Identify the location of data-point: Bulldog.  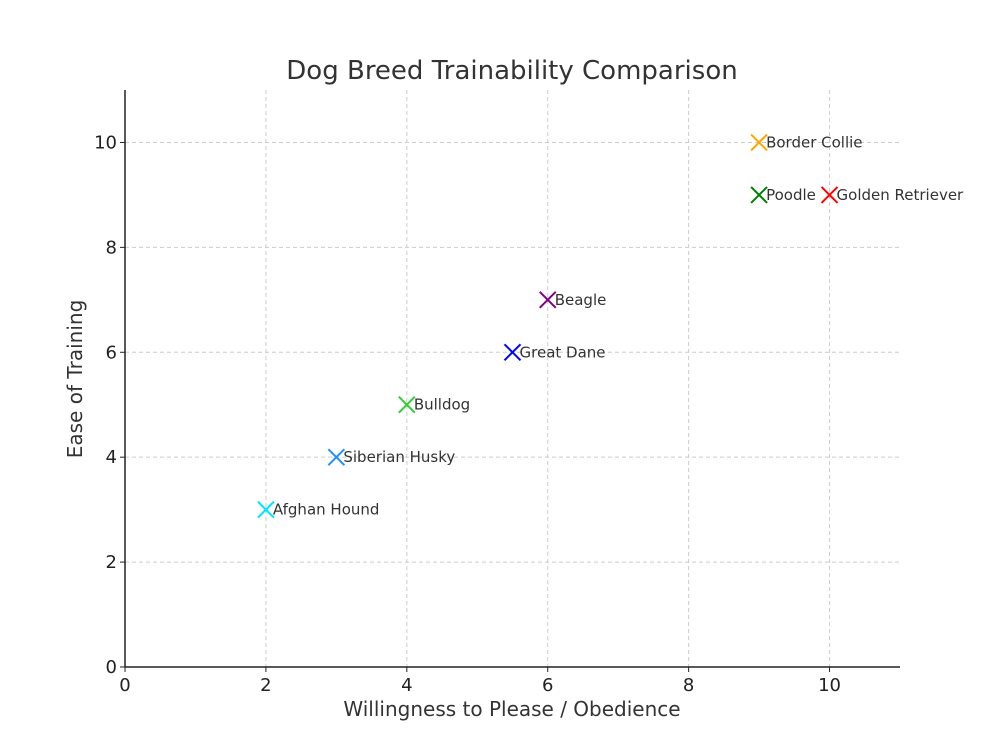
(434, 405).